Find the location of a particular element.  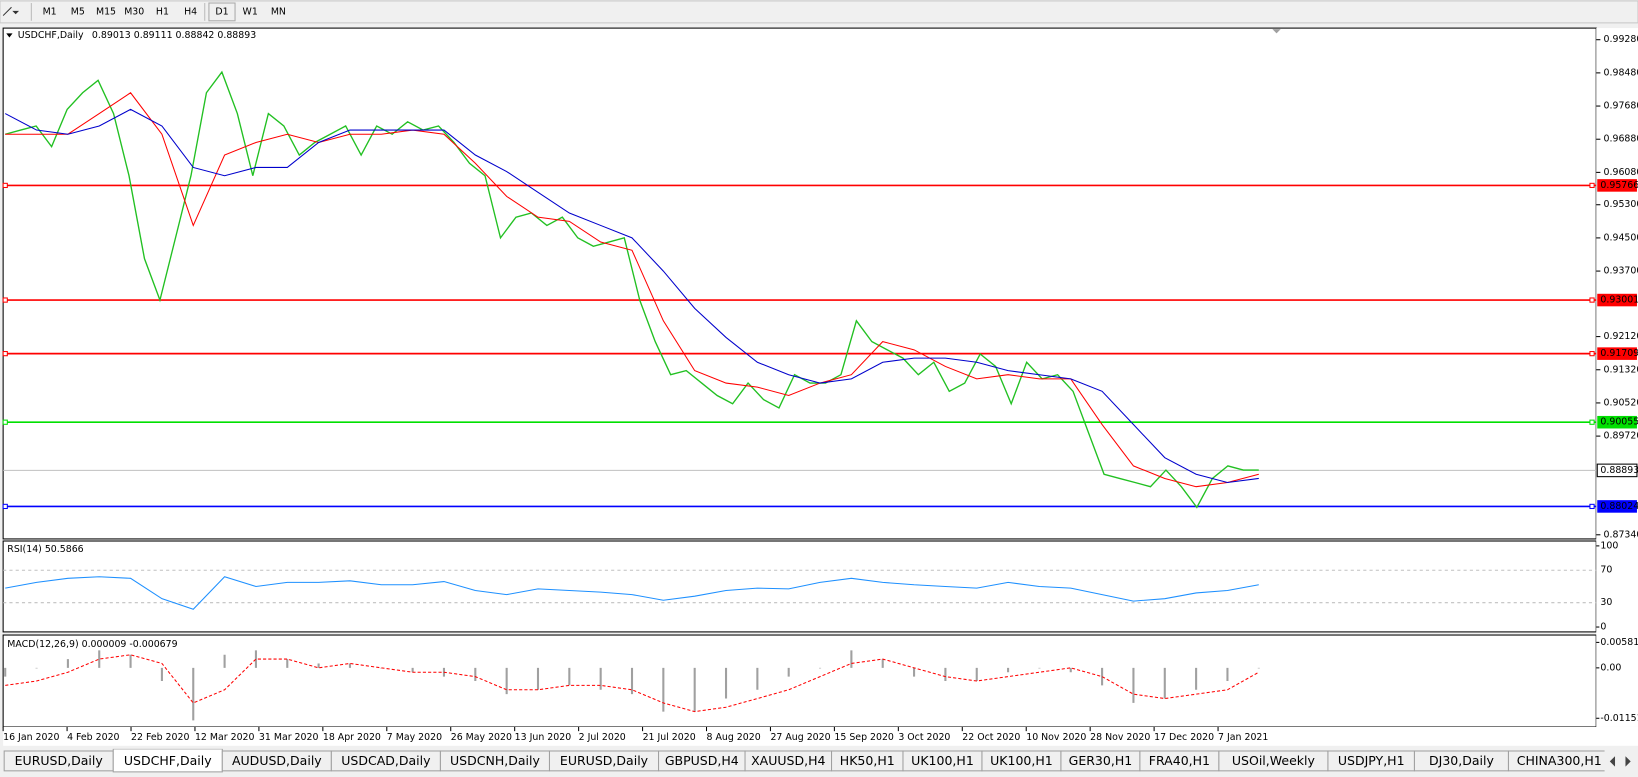

scroll-arrows is located at coordinates (1620, 761).